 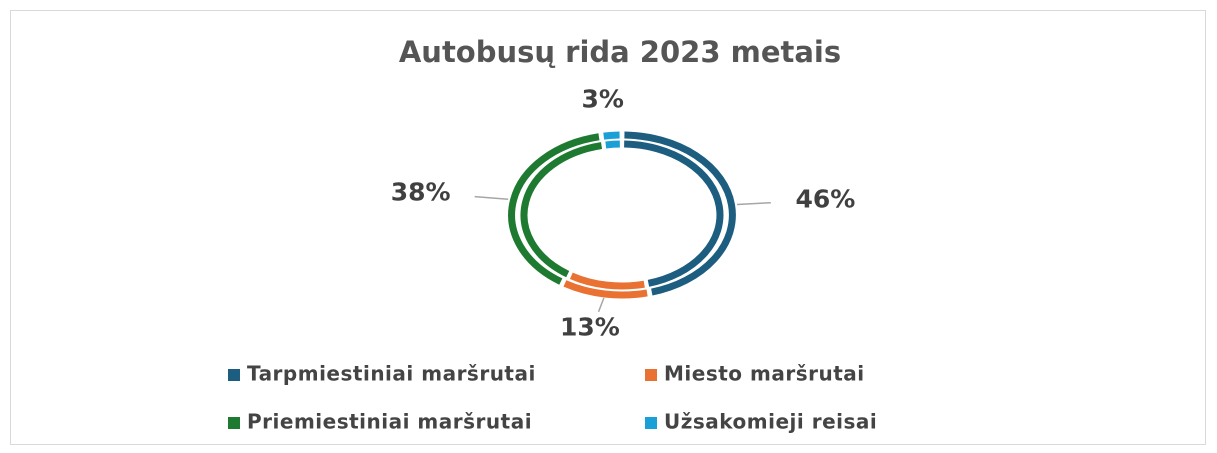 What do you see at coordinates (602, 99) in the screenshot?
I see `data-label: 3%` at bounding box center [602, 99].